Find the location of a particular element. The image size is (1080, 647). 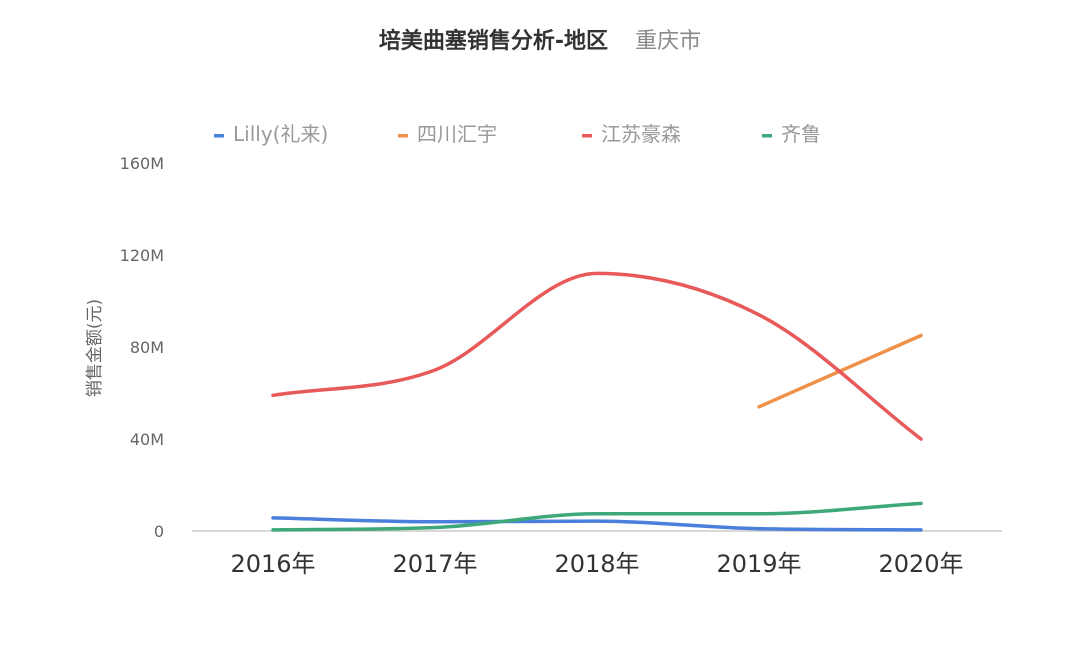

x-axis-ticks: 2016年 2017年 2018年 2019年 2020年 is located at coordinates (596, 564).